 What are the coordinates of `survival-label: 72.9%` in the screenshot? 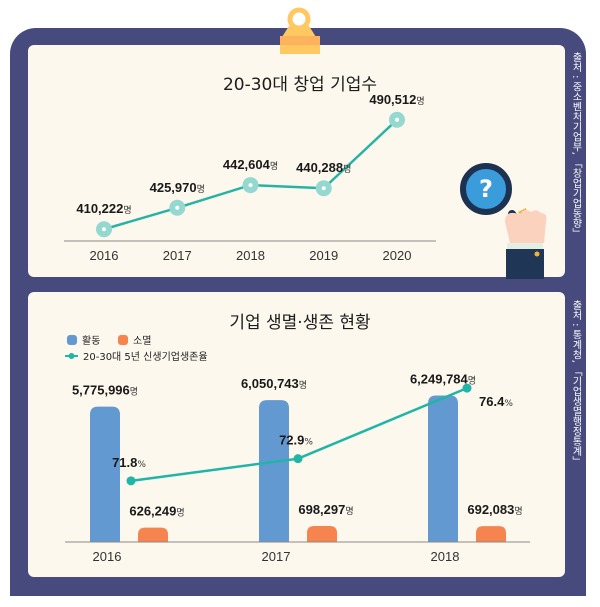 It's located at (296, 440).